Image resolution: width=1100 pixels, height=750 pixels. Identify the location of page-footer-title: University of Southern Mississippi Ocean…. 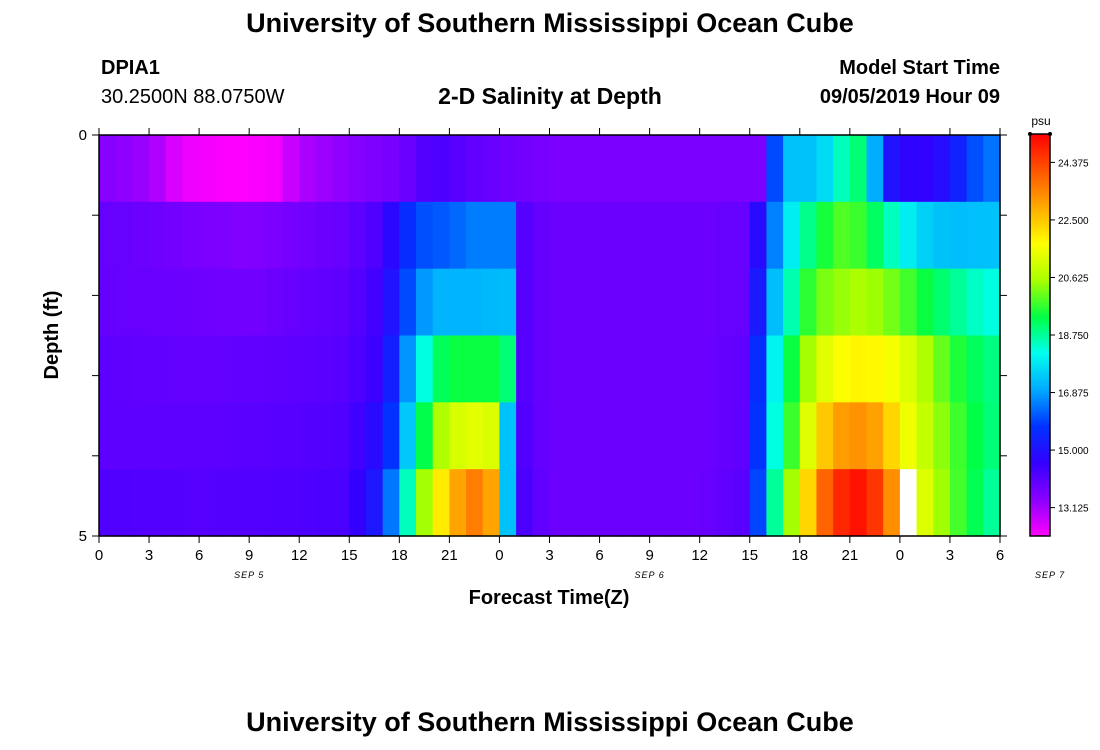
(550, 722).